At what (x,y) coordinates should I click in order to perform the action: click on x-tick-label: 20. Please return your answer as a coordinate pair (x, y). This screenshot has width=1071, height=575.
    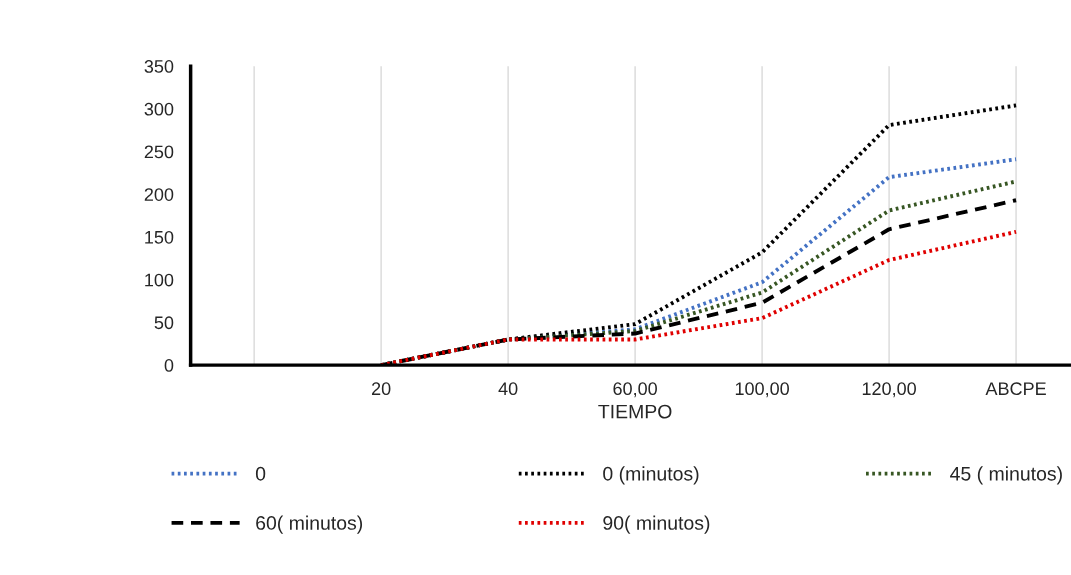
    Looking at the image, I should click on (381, 389).